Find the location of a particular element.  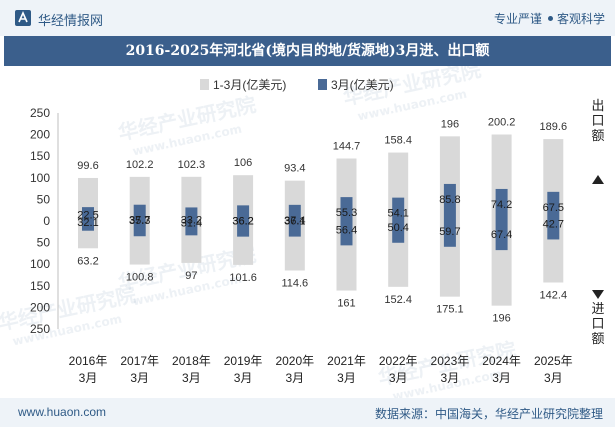

label-month-import: 42.7 is located at coordinates (553, 224).